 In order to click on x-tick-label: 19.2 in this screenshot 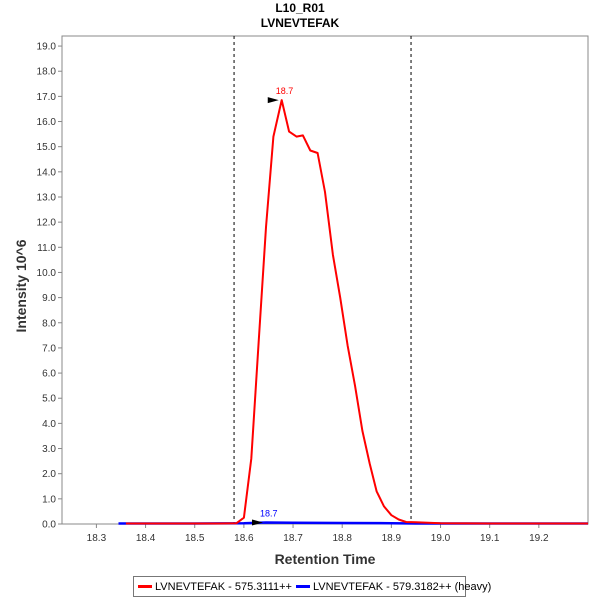, I will do `click(539, 538)`.